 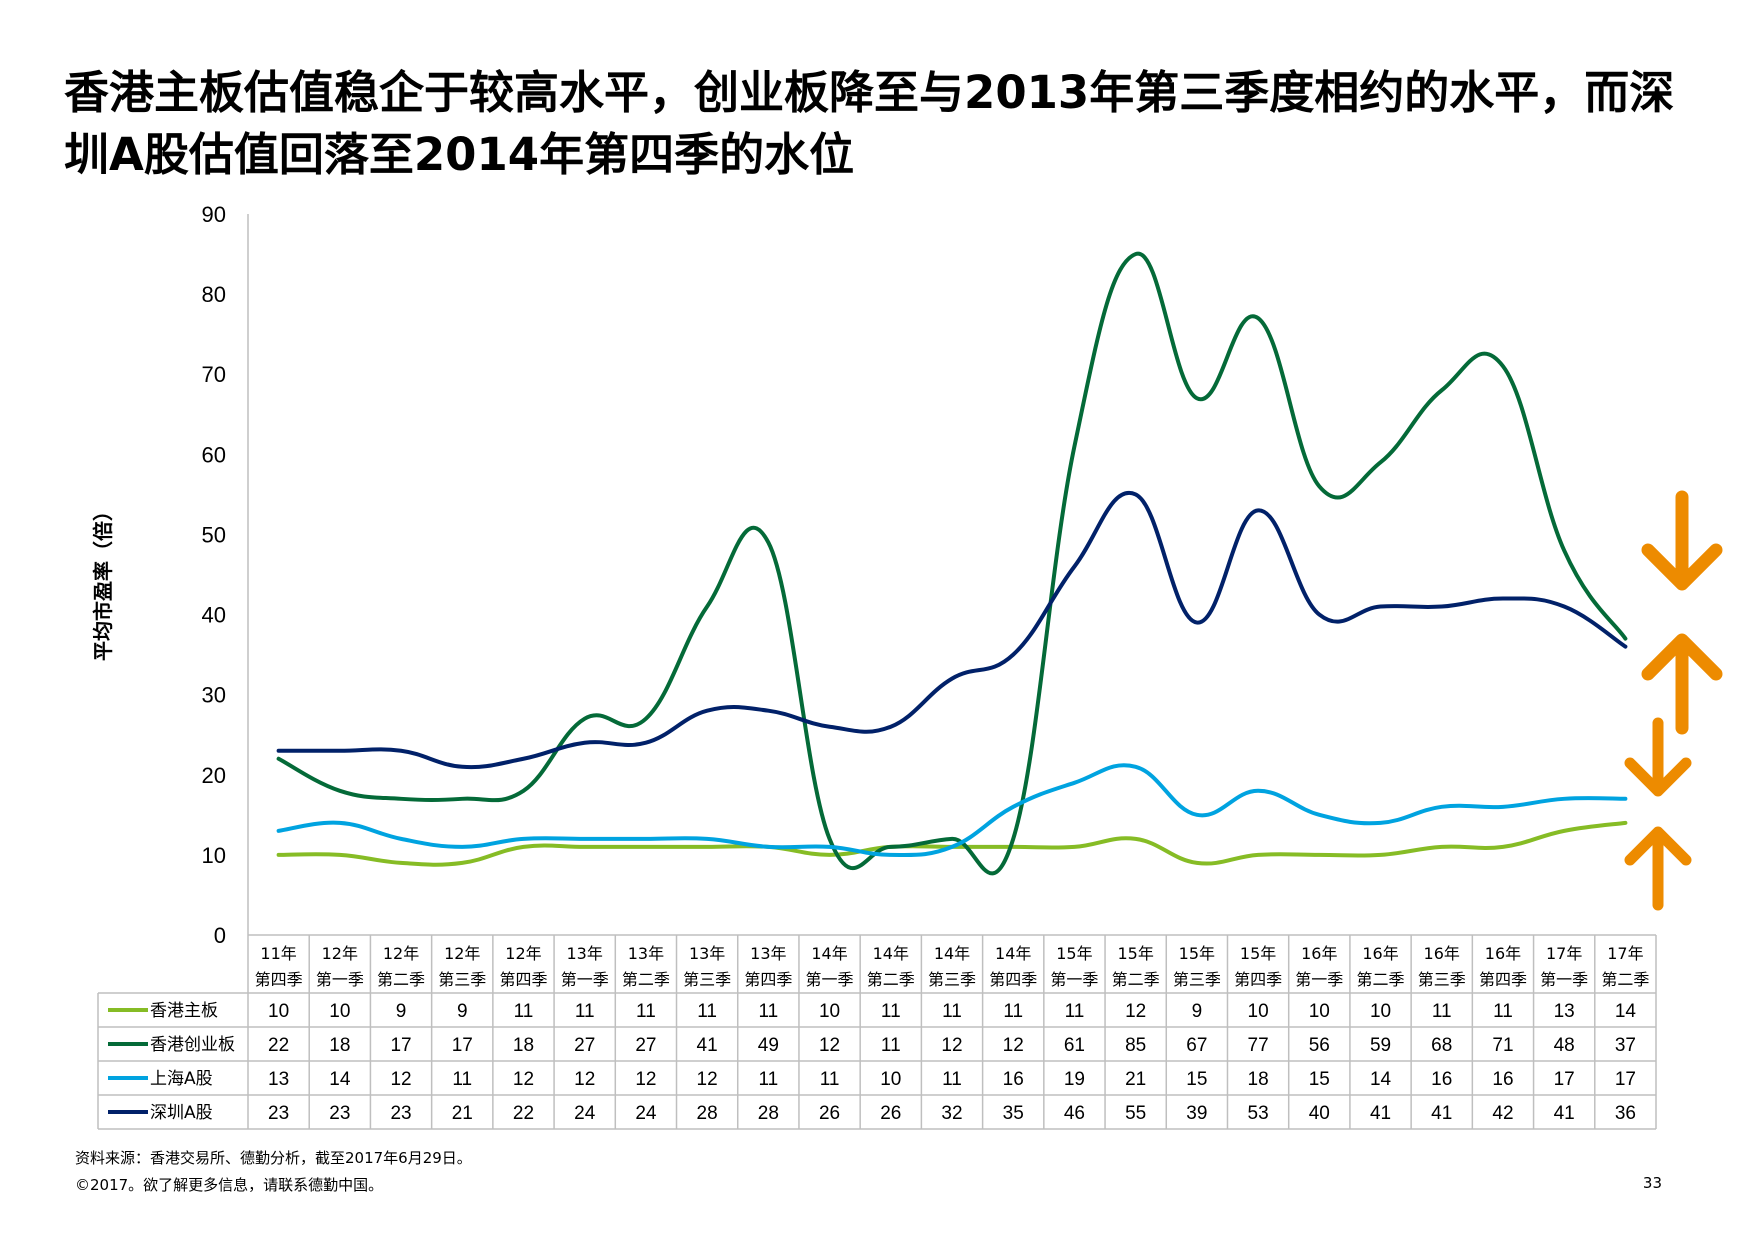 What do you see at coordinates (1319, 1079) in the screenshot?
I see `table-cell: 15` at bounding box center [1319, 1079].